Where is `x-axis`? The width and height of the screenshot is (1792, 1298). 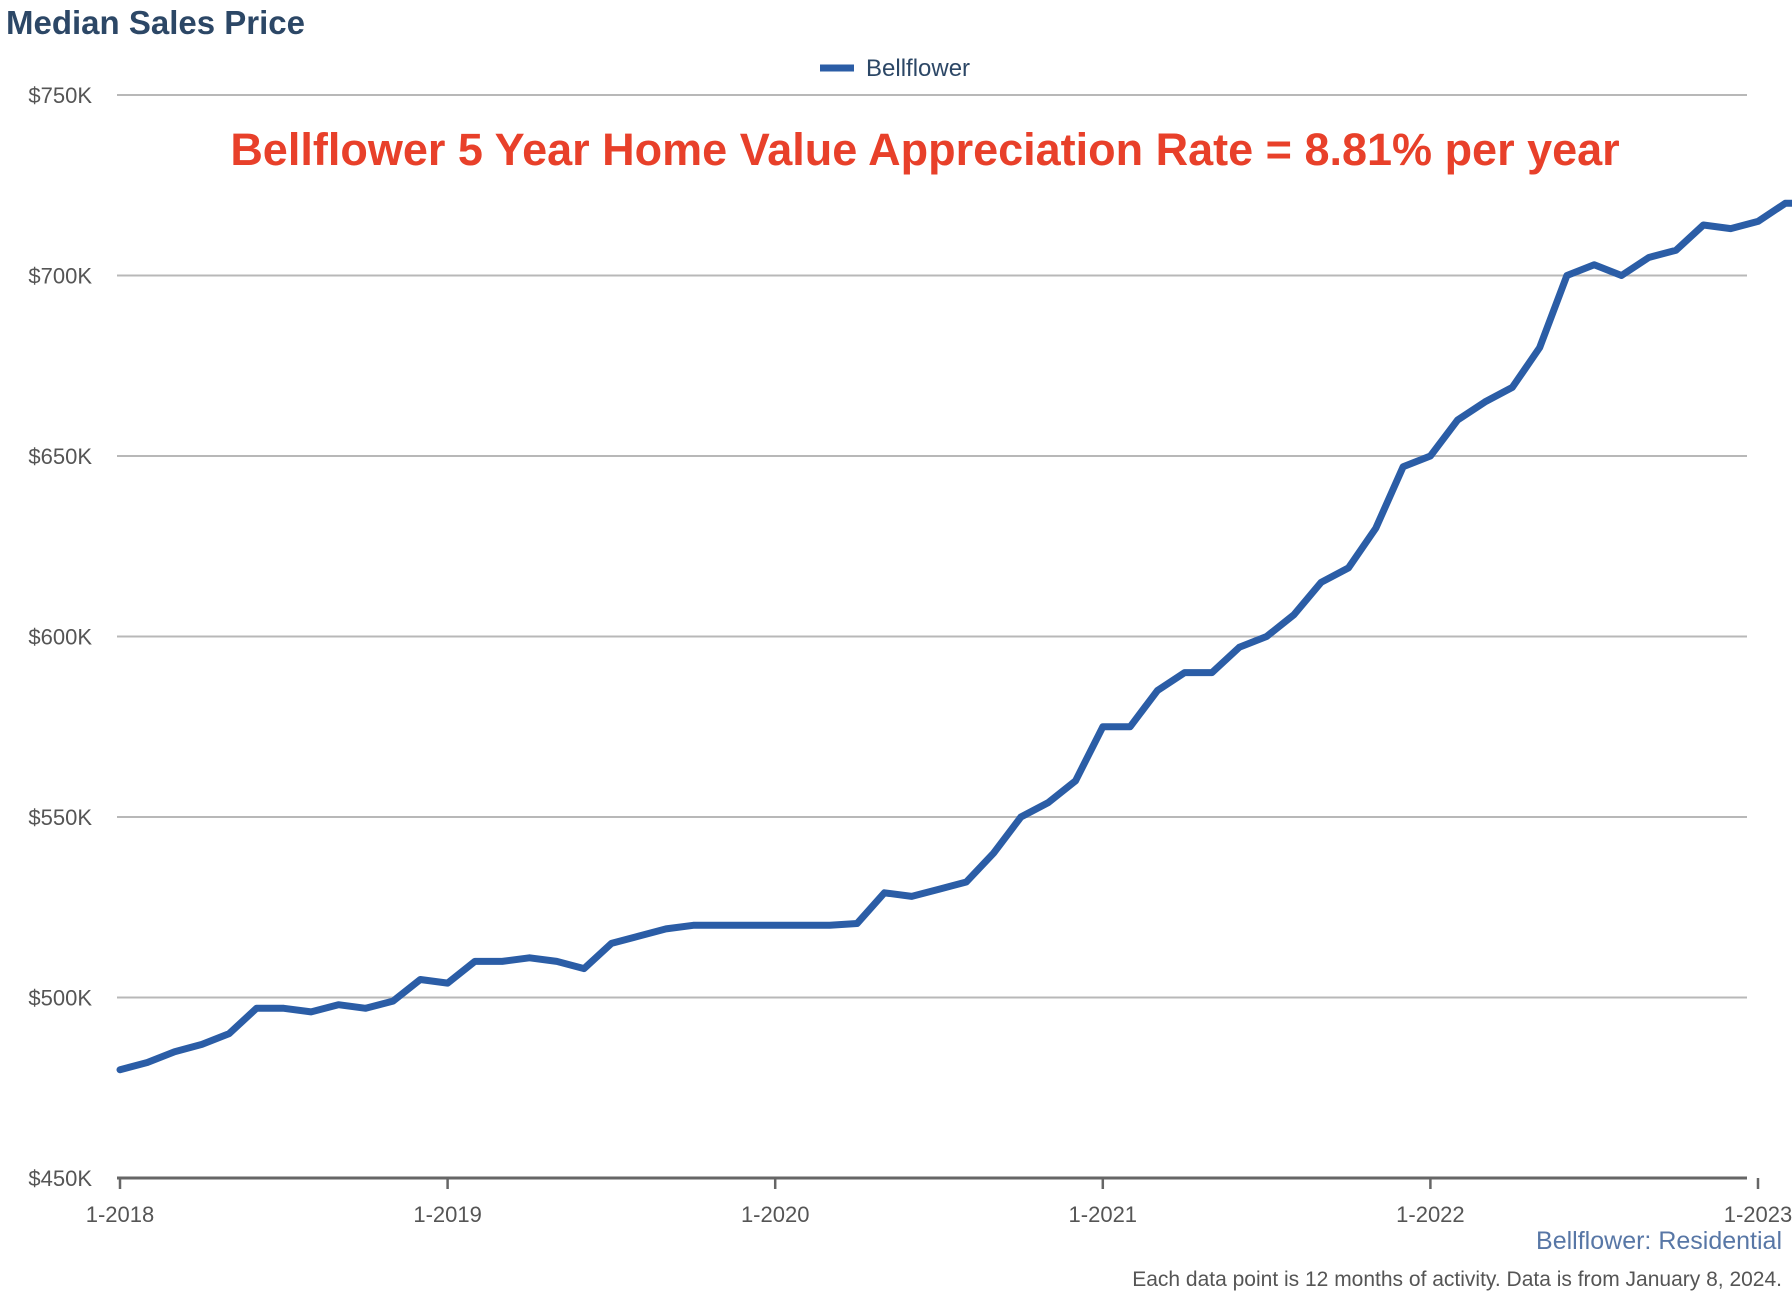 x-axis is located at coordinates (938, 1182).